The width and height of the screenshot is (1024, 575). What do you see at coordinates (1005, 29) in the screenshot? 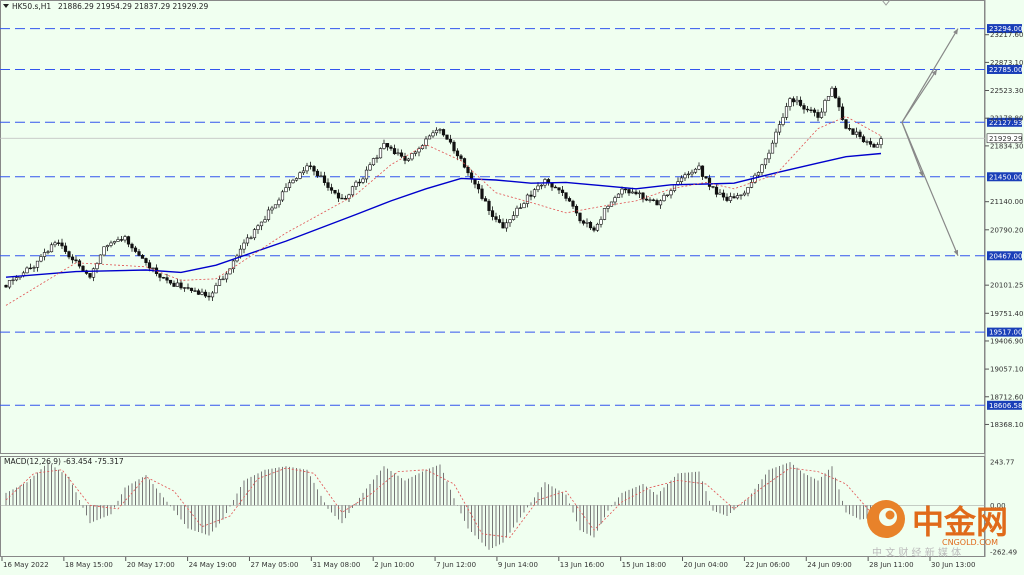
I see `price-level-label: 23294.00` at bounding box center [1005, 29].